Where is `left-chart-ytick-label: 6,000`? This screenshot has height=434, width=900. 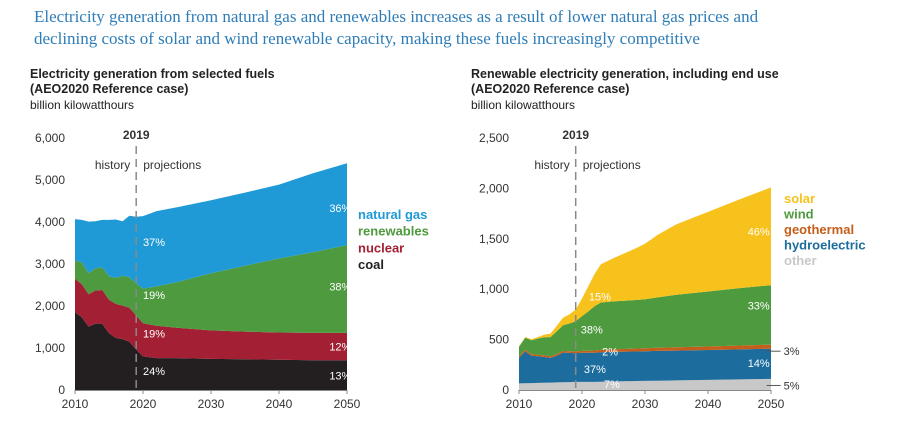
left-chart-ytick-label: 6,000 is located at coordinates (50, 138).